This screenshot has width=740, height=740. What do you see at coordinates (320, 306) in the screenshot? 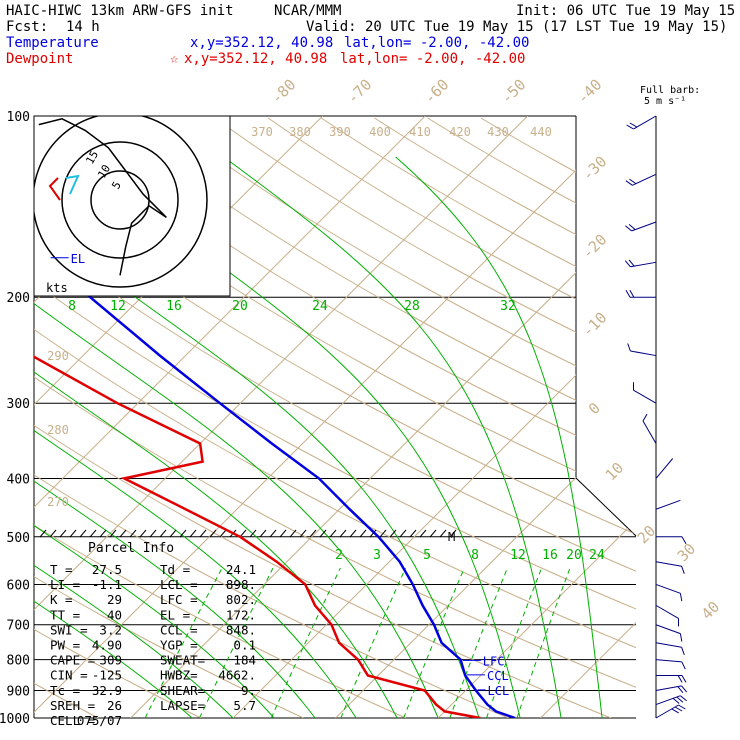
I see `moist-adiabat-label-24: 24` at bounding box center [320, 306].